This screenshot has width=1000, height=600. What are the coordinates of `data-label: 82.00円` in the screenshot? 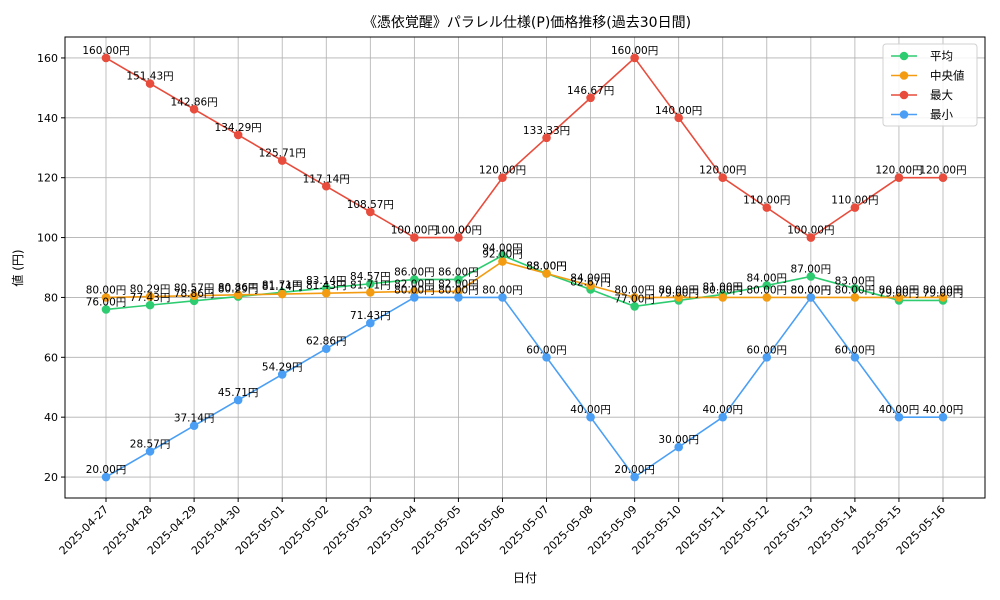 It's located at (458, 284).